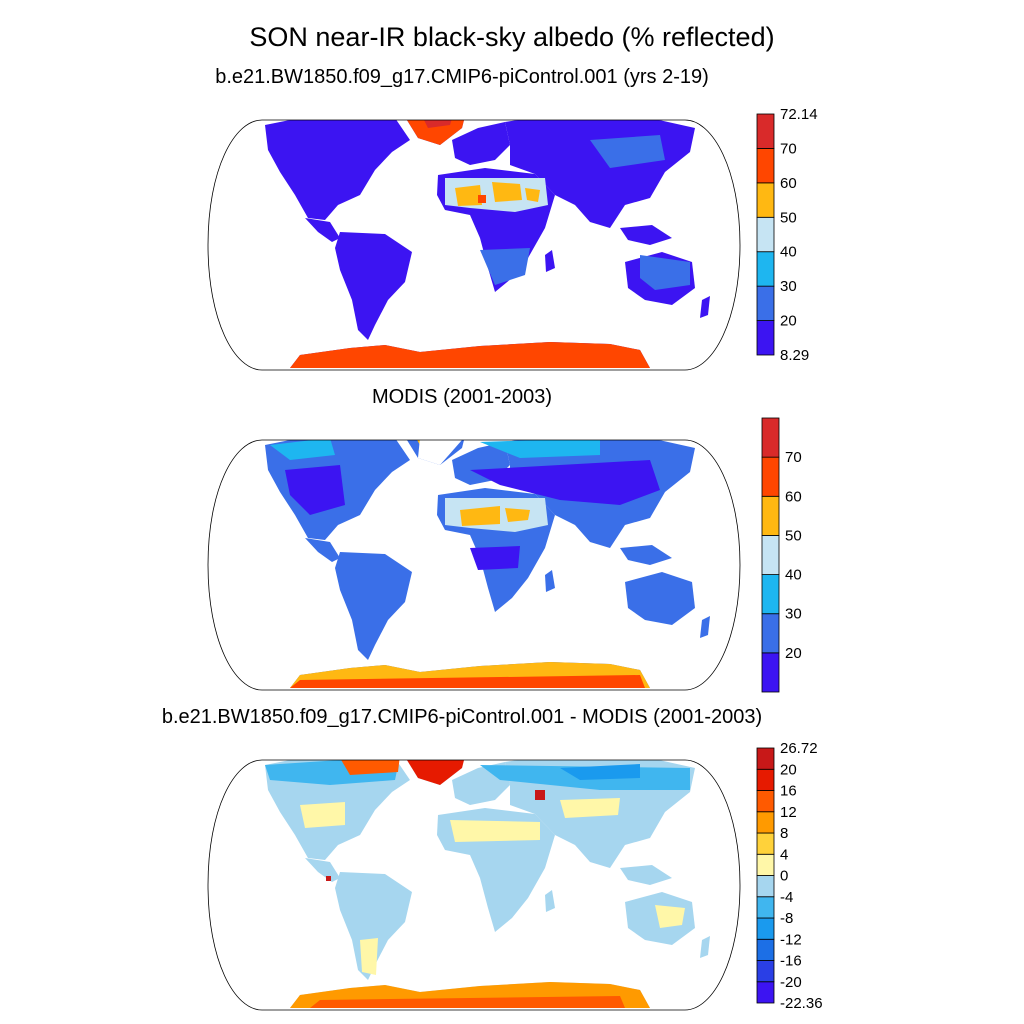  What do you see at coordinates (462, 397) in the screenshot?
I see `panel-2-title: MODIS (2001-2003)` at bounding box center [462, 397].